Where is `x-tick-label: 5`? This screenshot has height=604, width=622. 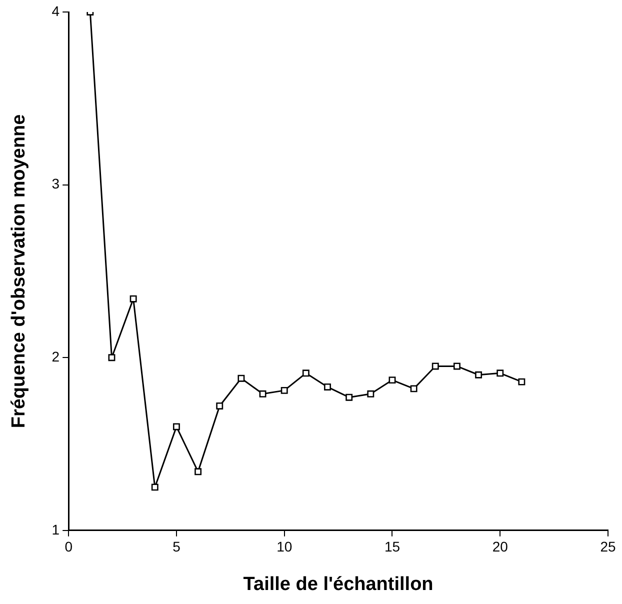
x-tick-label: 5 is located at coordinates (176, 546).